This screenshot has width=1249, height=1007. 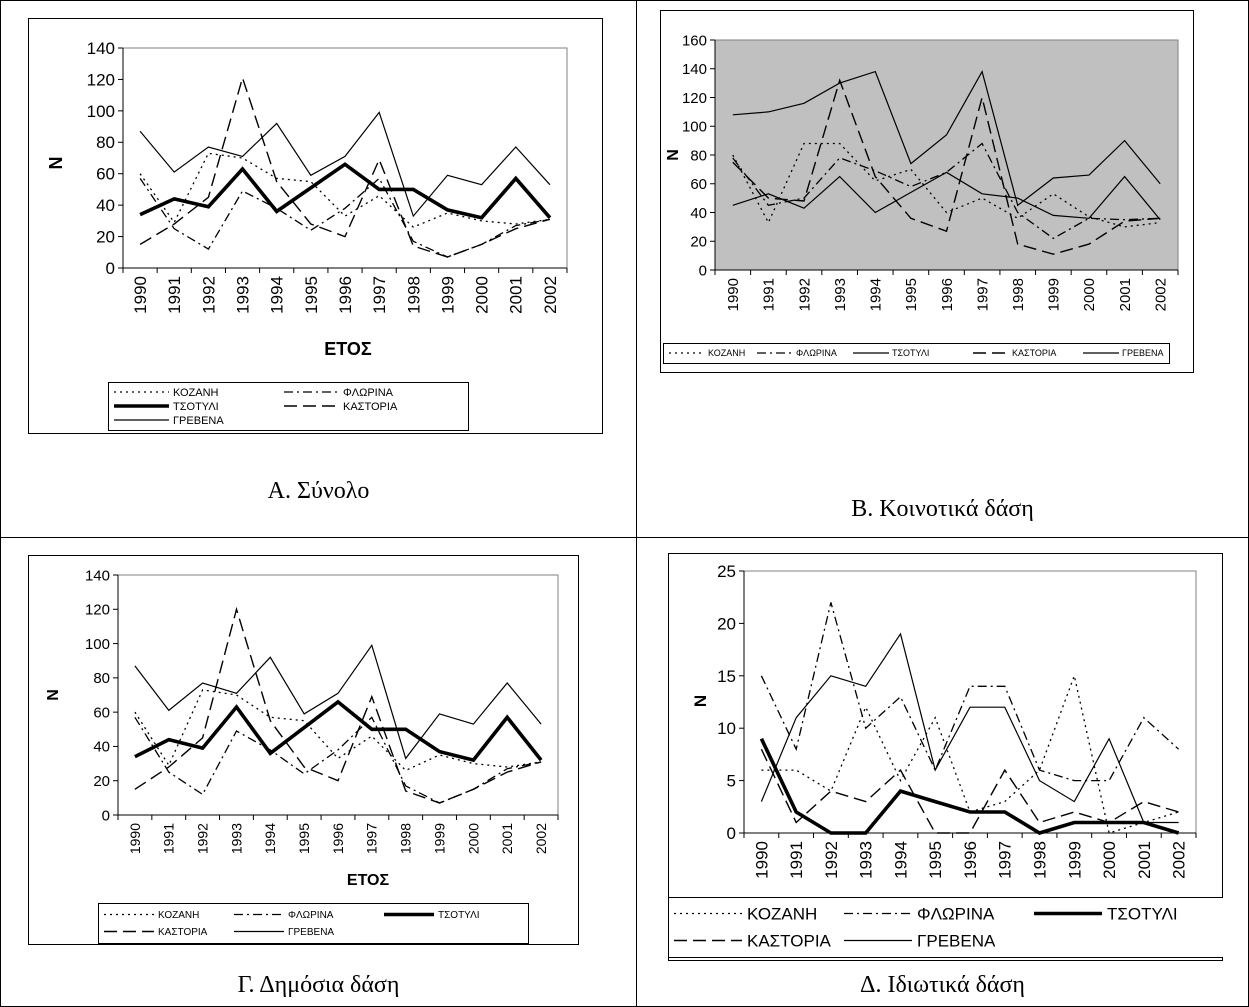 What do you see at coordinates (946, 196) in the screenshot?
I see `series-line-ΤΣΟΤΥΛΙ` at bounding box center [946, 196].